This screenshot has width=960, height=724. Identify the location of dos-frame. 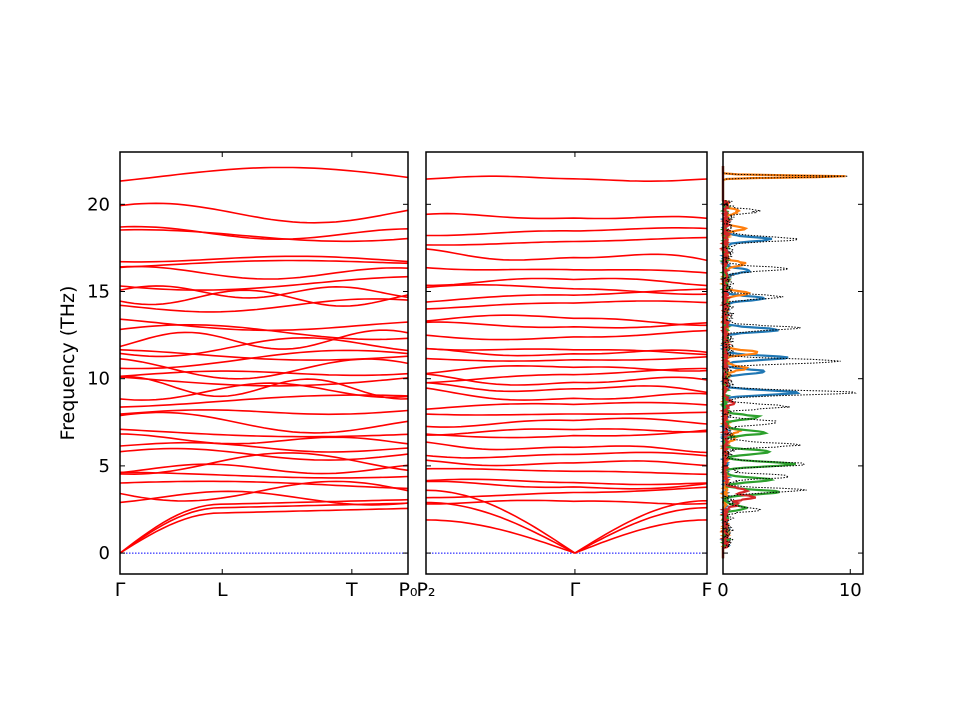
(793, 363).